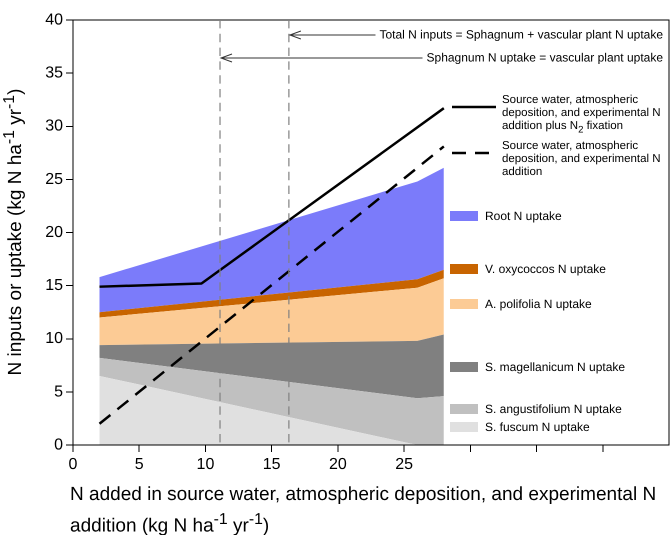  I want to click on legend-label: A. polifolia N uptake, so click(538, 304).